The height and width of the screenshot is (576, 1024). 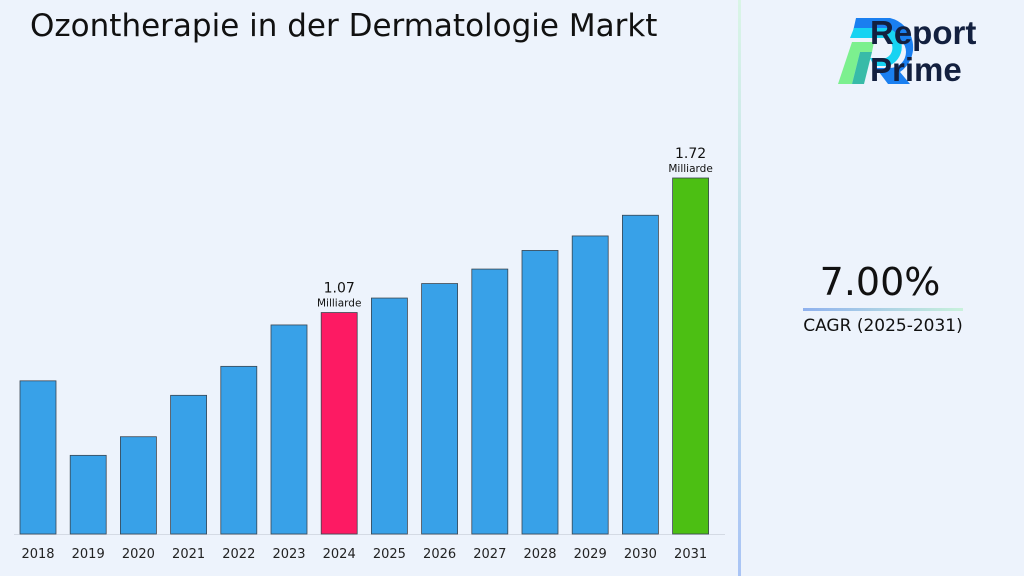 I want to click on x-tick-label-2021: 2021, so click(x=188, y=554).